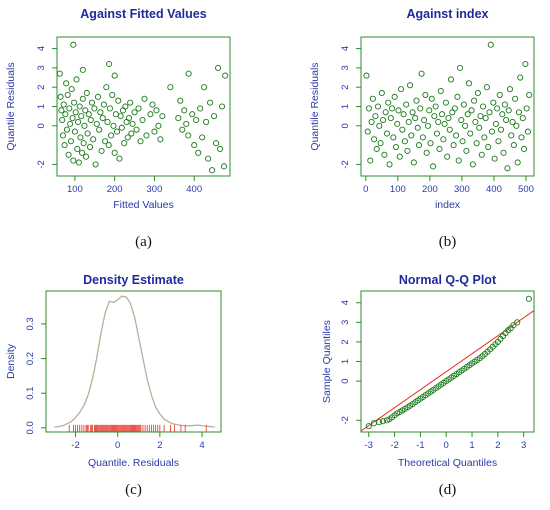  I want to click on x-tick-label: 1, so click(471, 445).